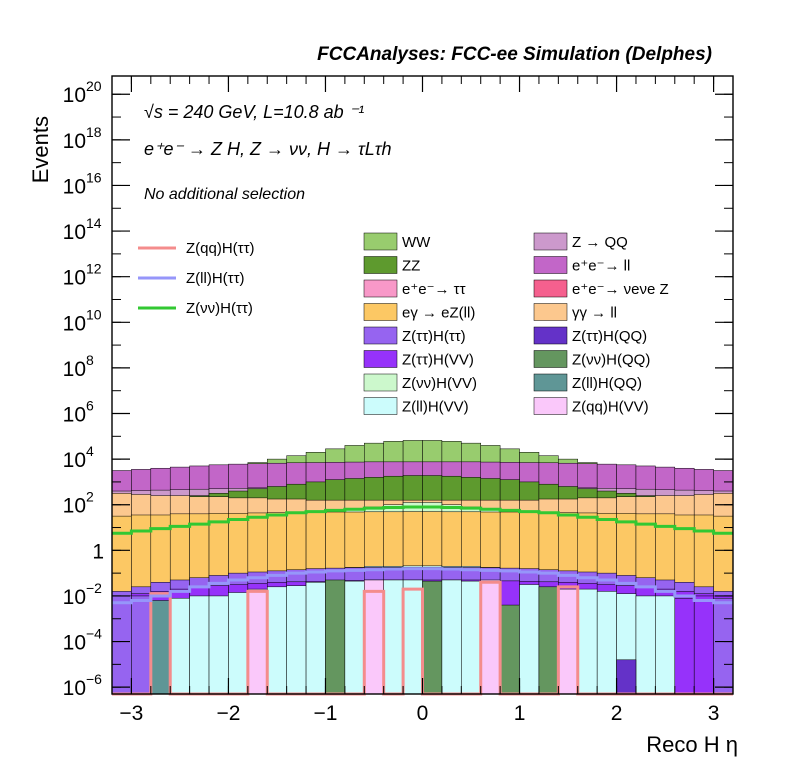 The width and height of the screenshot is (796, 772). Describe the element at coordinates (594, 313) in the screenshot. I see `legend-bg-label-7: γγ → ll` at that location.